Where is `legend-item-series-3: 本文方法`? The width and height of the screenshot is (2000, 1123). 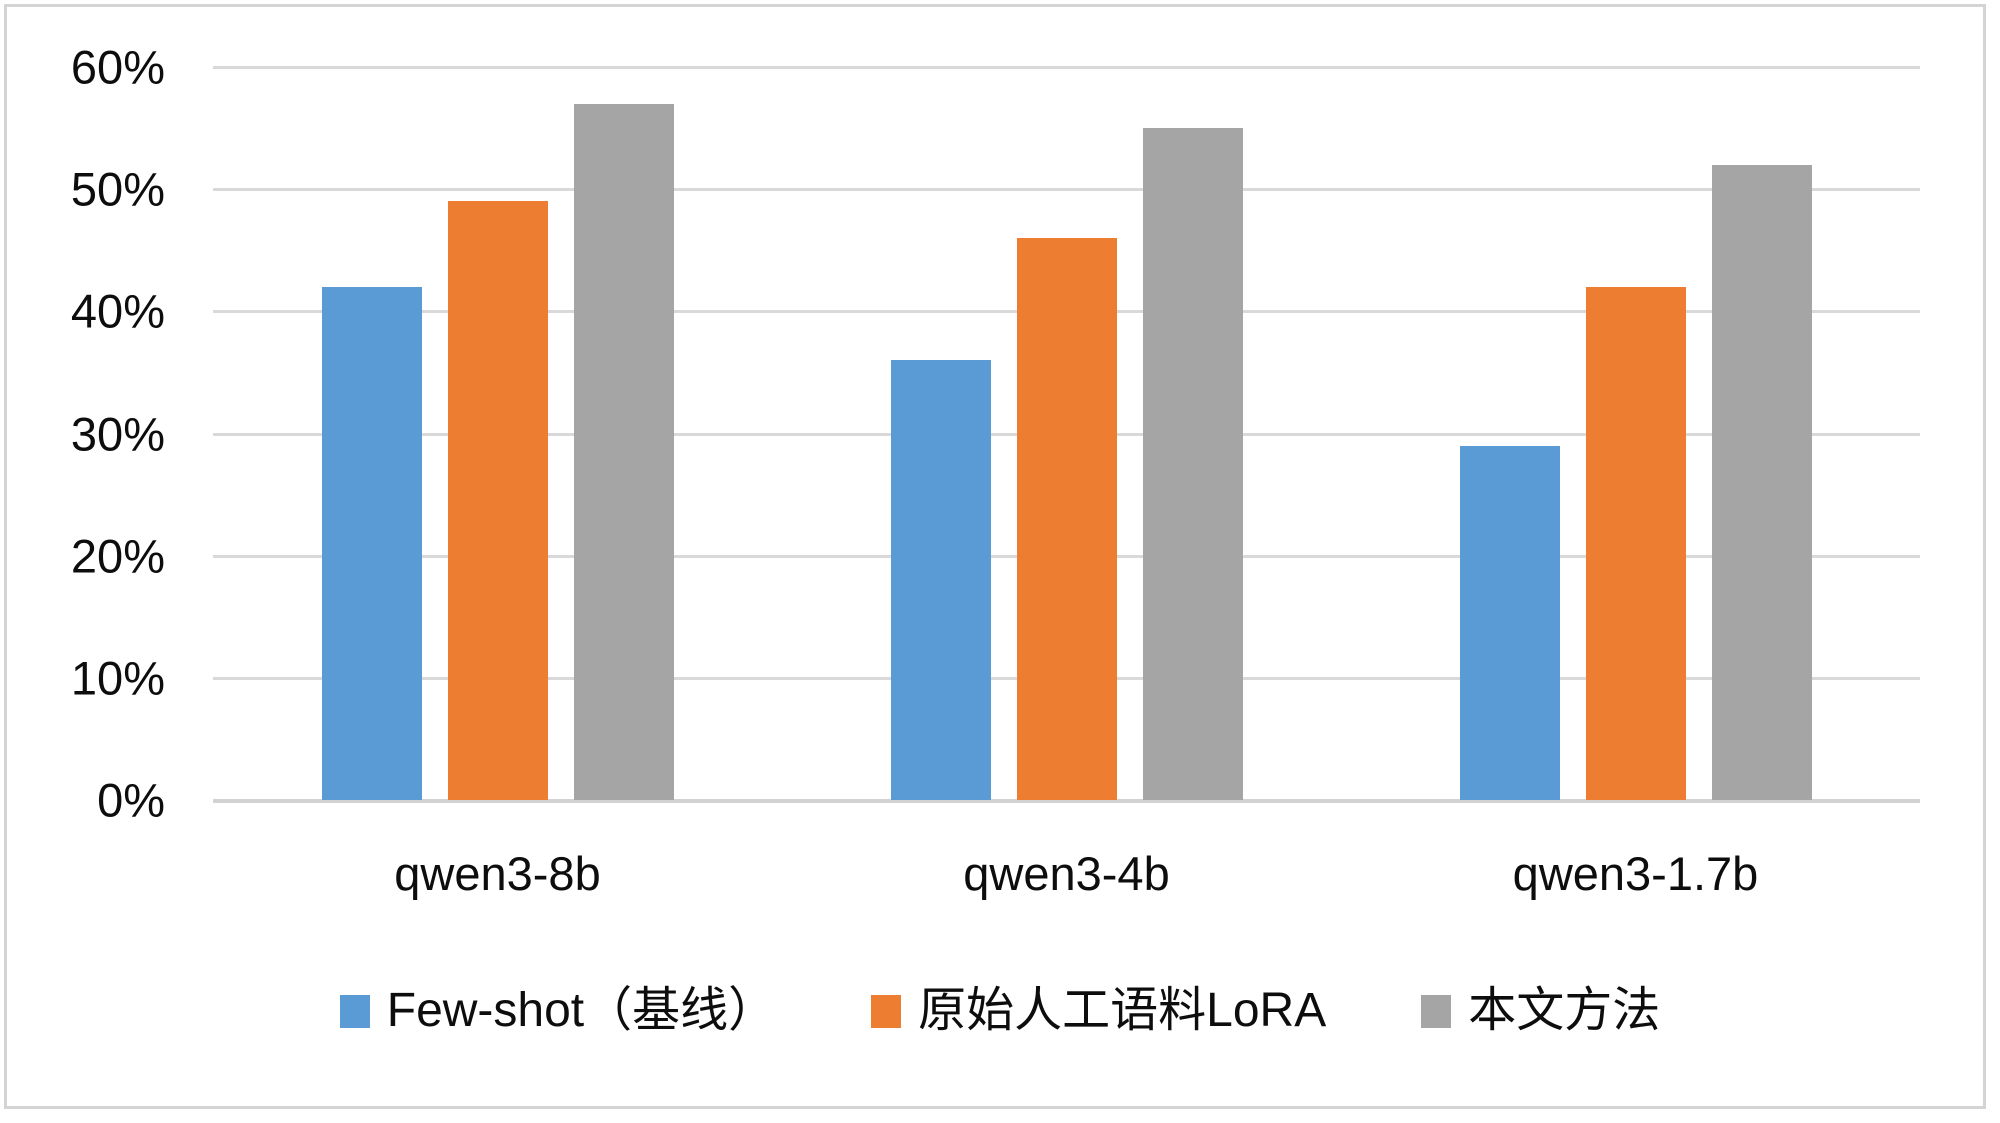
legend-item-series-3: 本文方法 is located at coordinates (1541, 1011).